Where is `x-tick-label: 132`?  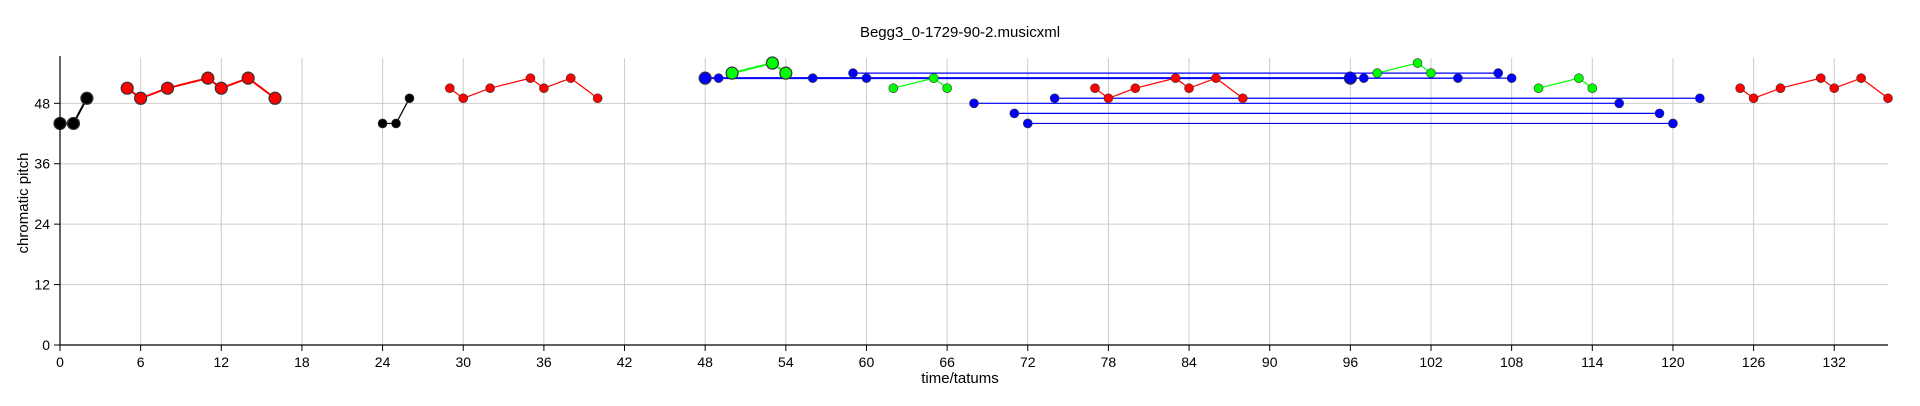
x-tick-label: 132 is located at coordinates (1835, 362).